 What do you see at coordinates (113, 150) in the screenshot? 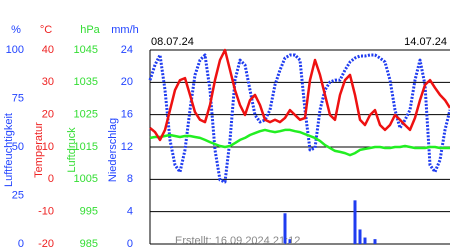
I see `axis-title: Niederschlag` at bounding box center [113, 150].